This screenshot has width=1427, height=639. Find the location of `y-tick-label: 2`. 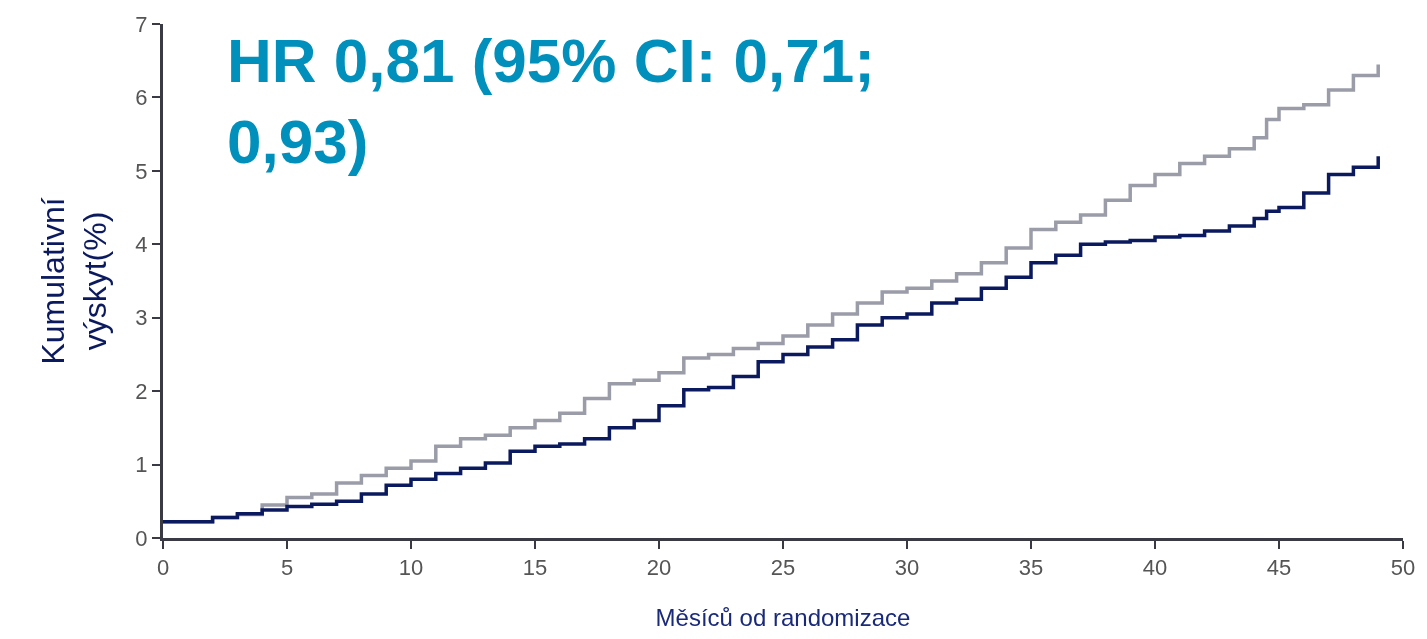

y-tick-label: 2 is located at coordinates (141, 391).